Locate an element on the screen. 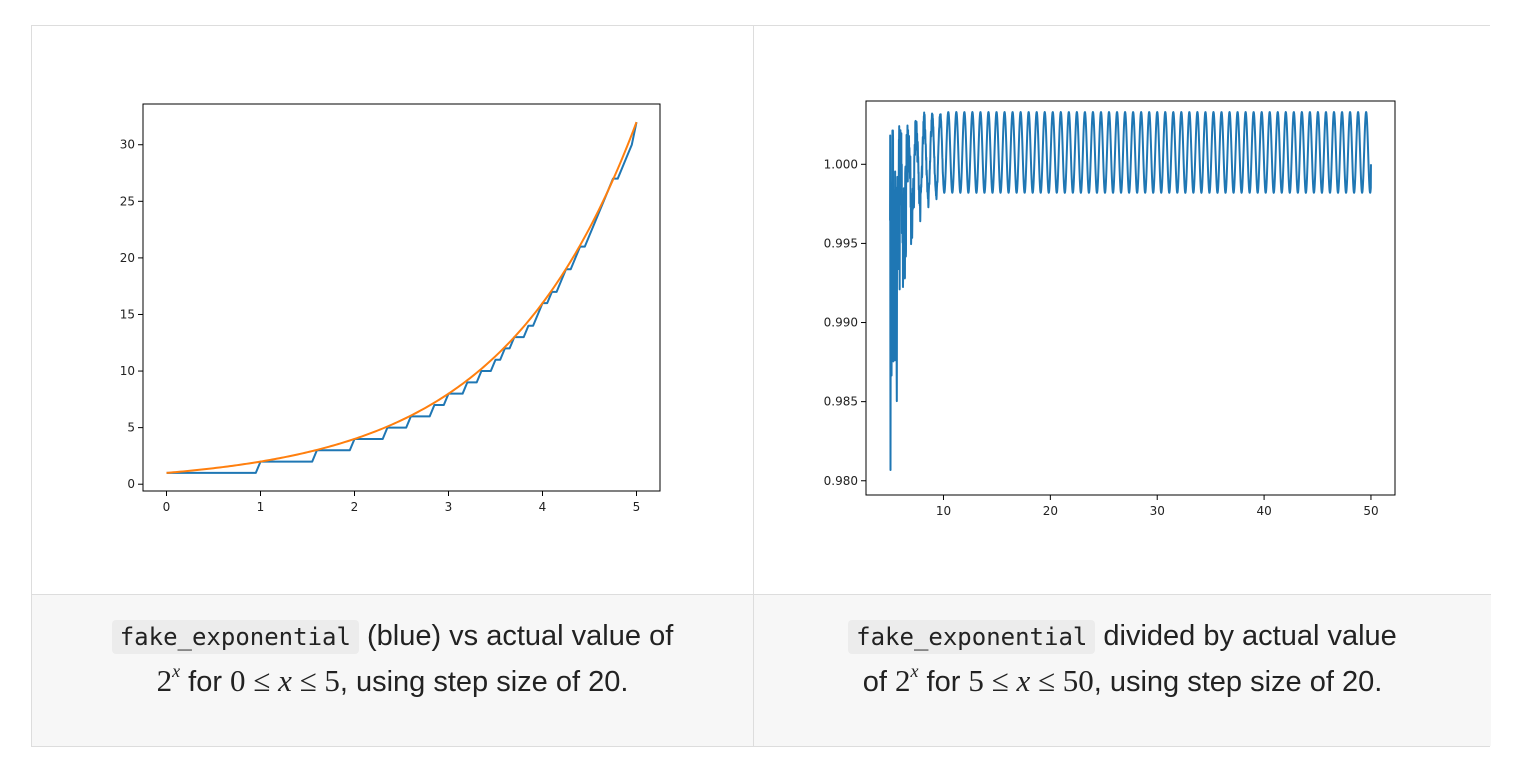 The height and width of the screenshot is (774, 1530). chart0-x-tick-label-4: 4 is located at coordinates (543, 507).